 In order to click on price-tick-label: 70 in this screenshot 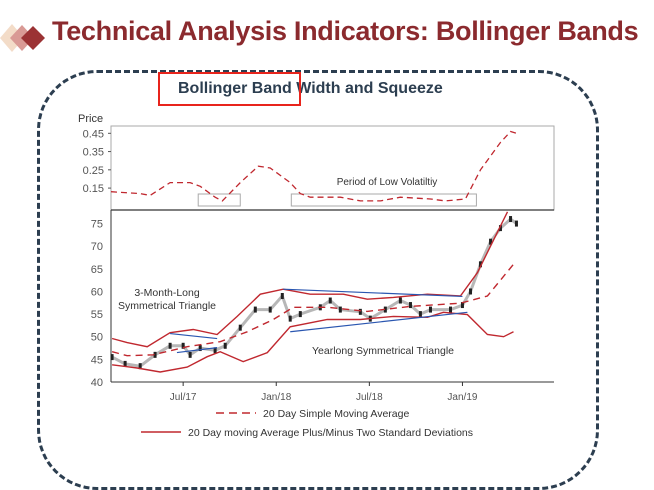, I will do `click(97, 247)`.